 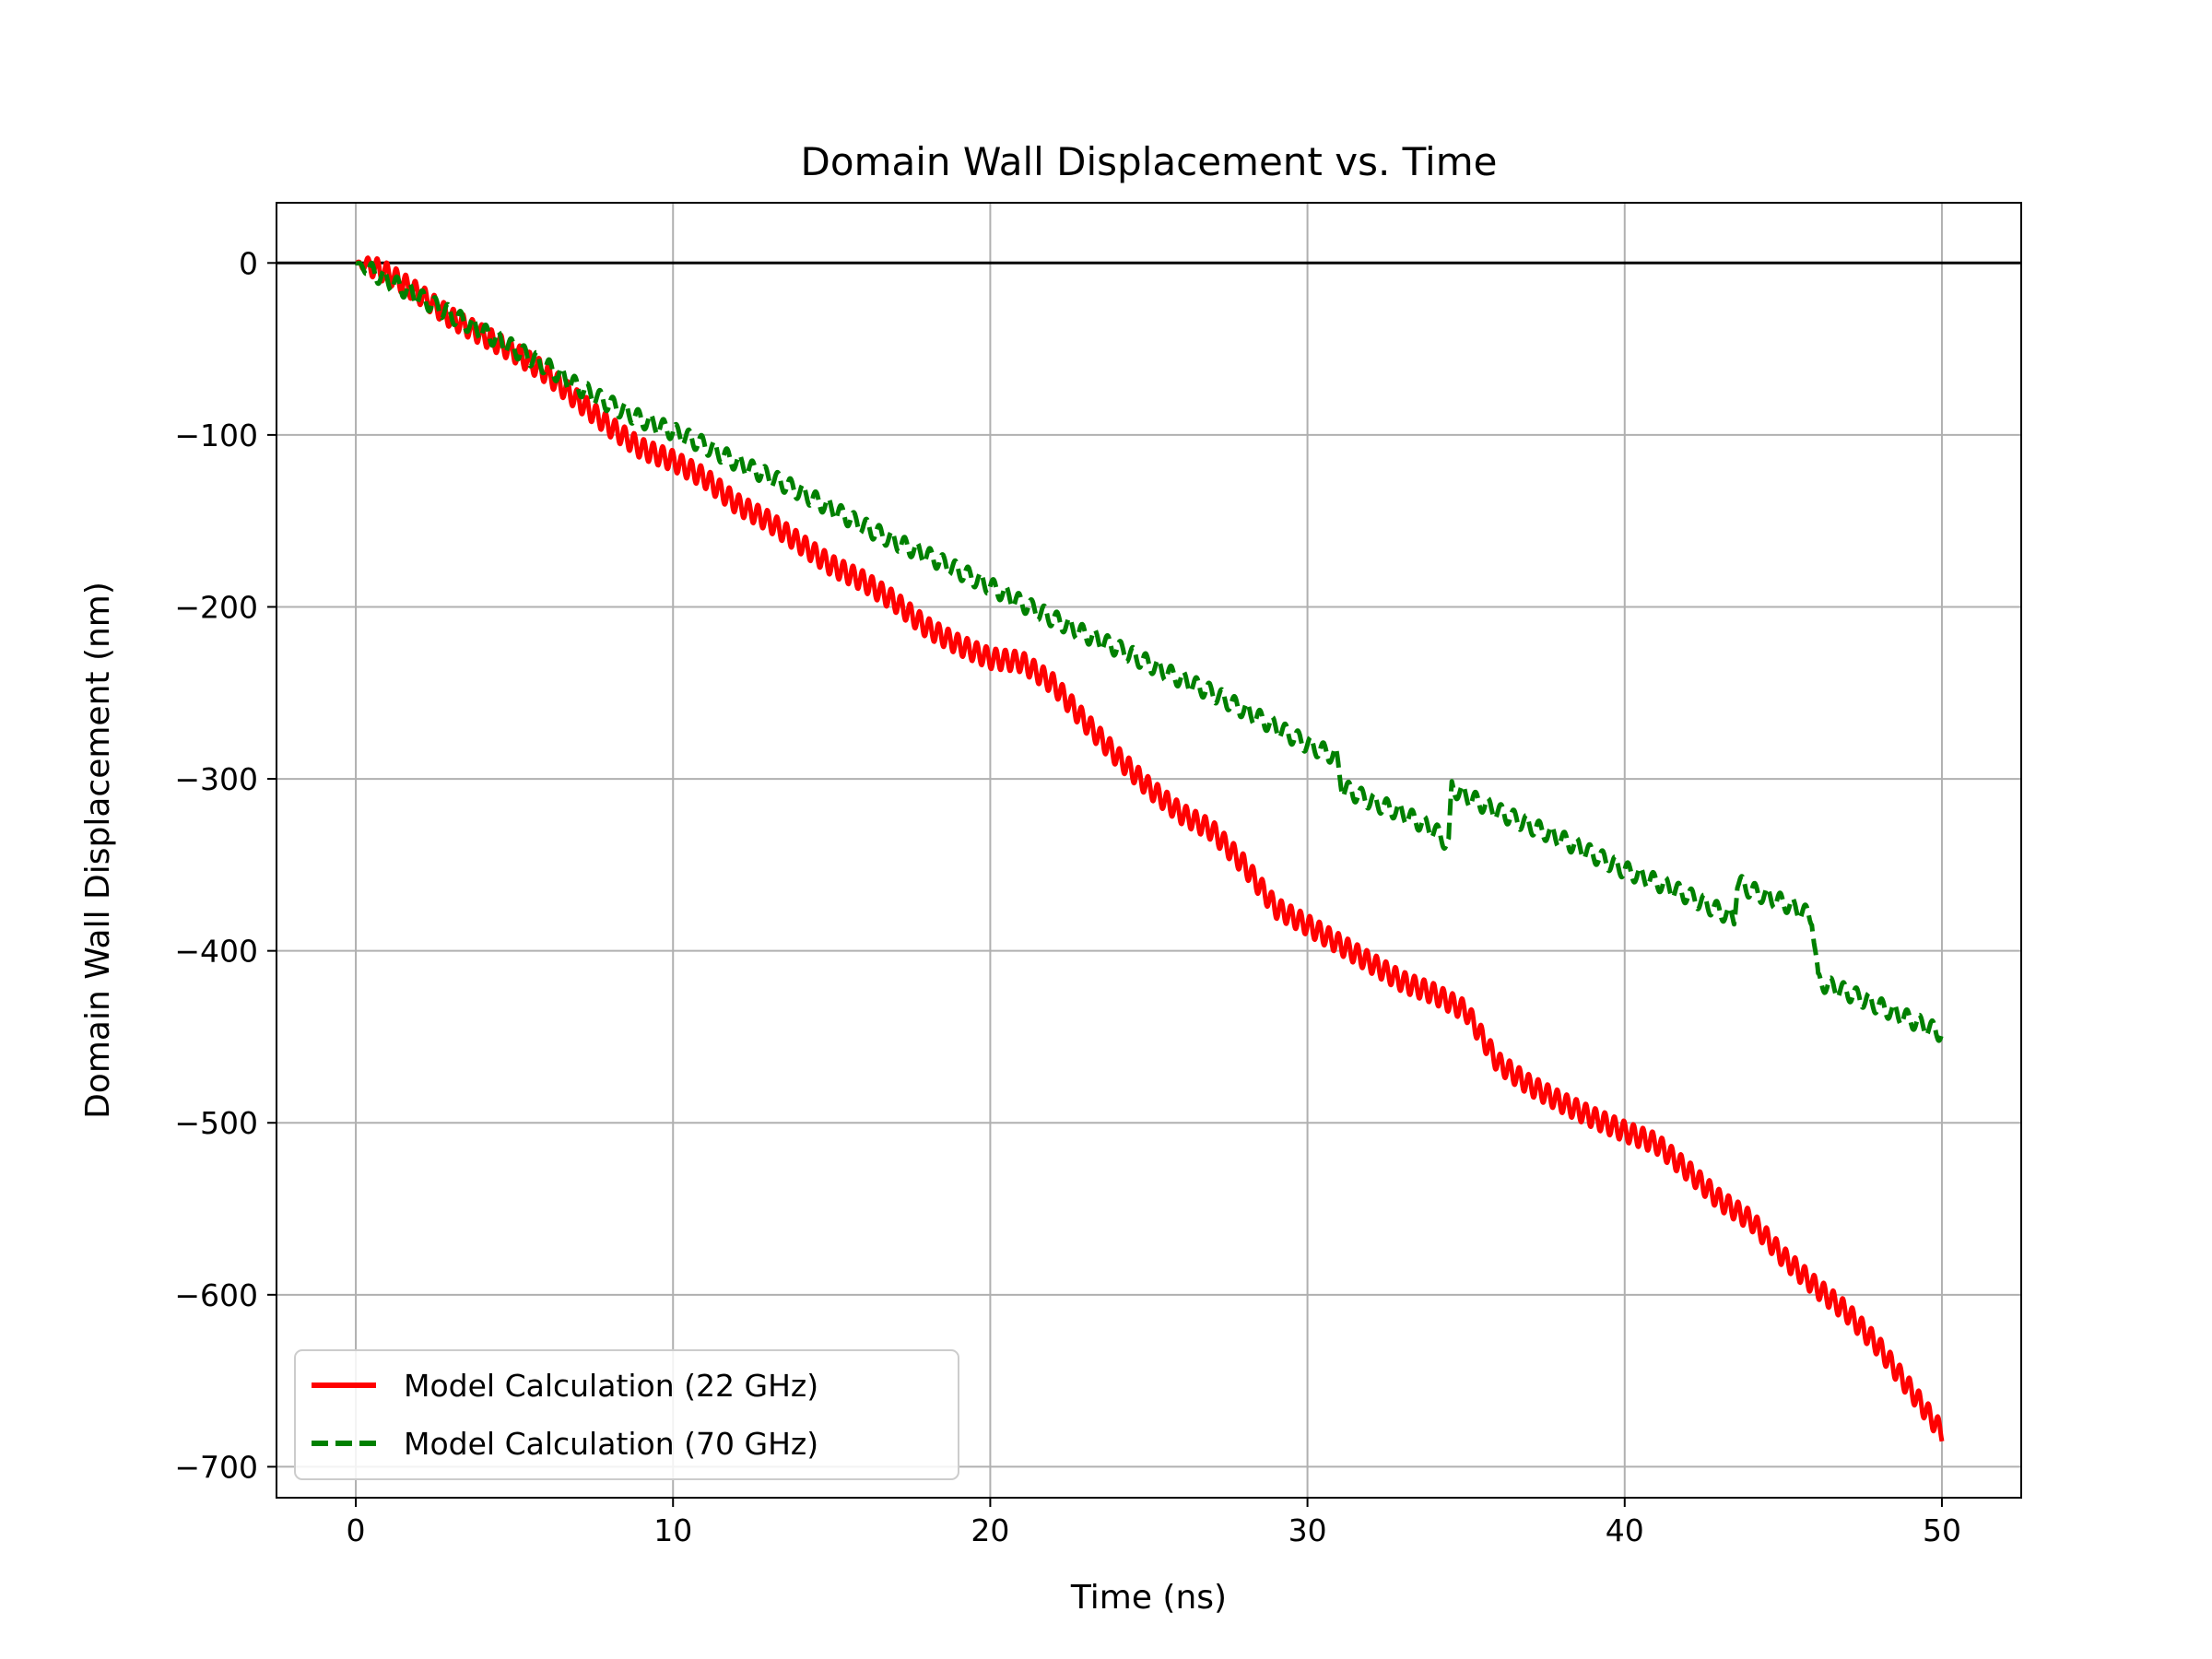 I want to click on x-tick-label: 50, so click(x=1942, y=1530).